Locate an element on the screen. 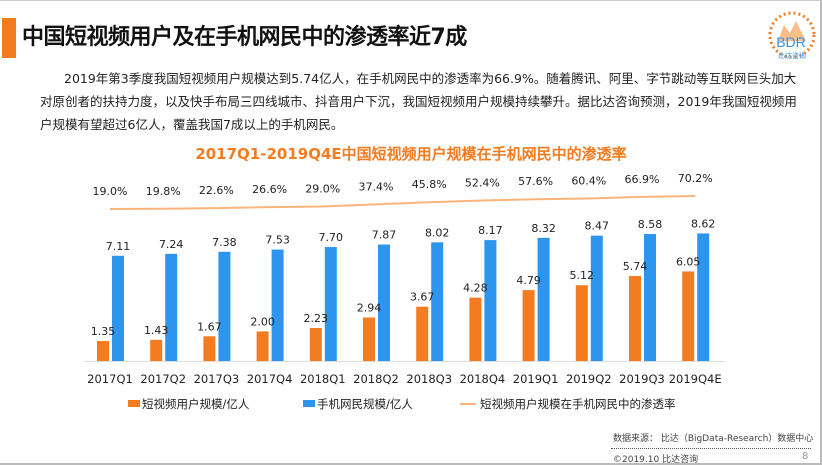 The image size is (822, 465). x-tick-label: 2019Q1 is located at coordinates (536, 379).